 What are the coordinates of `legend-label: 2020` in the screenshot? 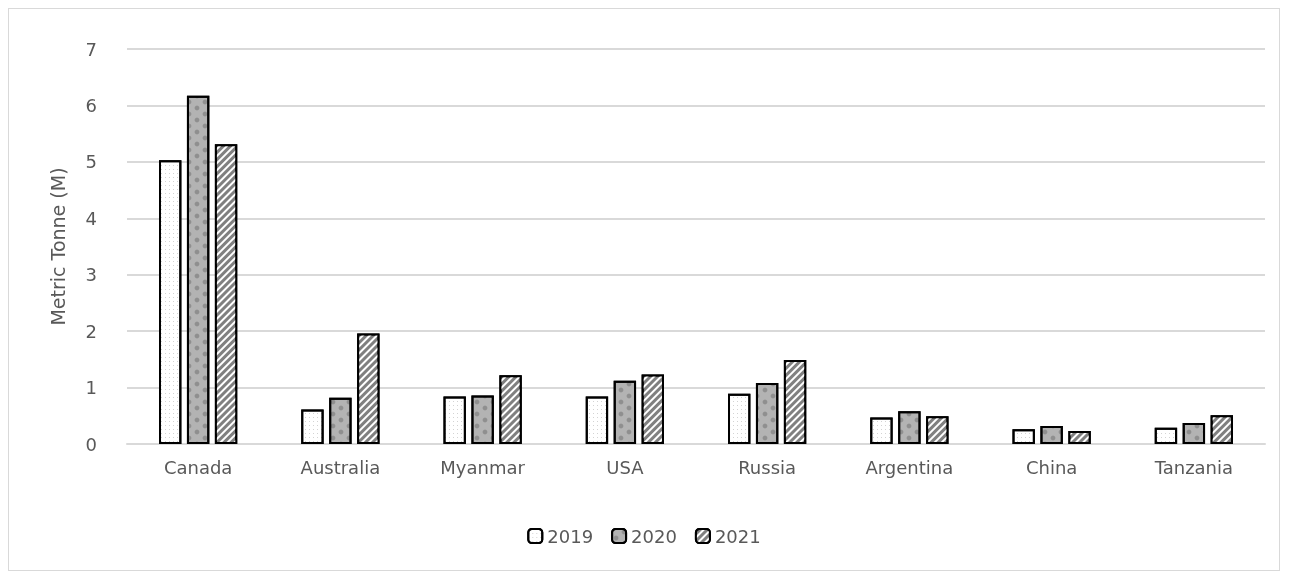 It's located at (654, 536).